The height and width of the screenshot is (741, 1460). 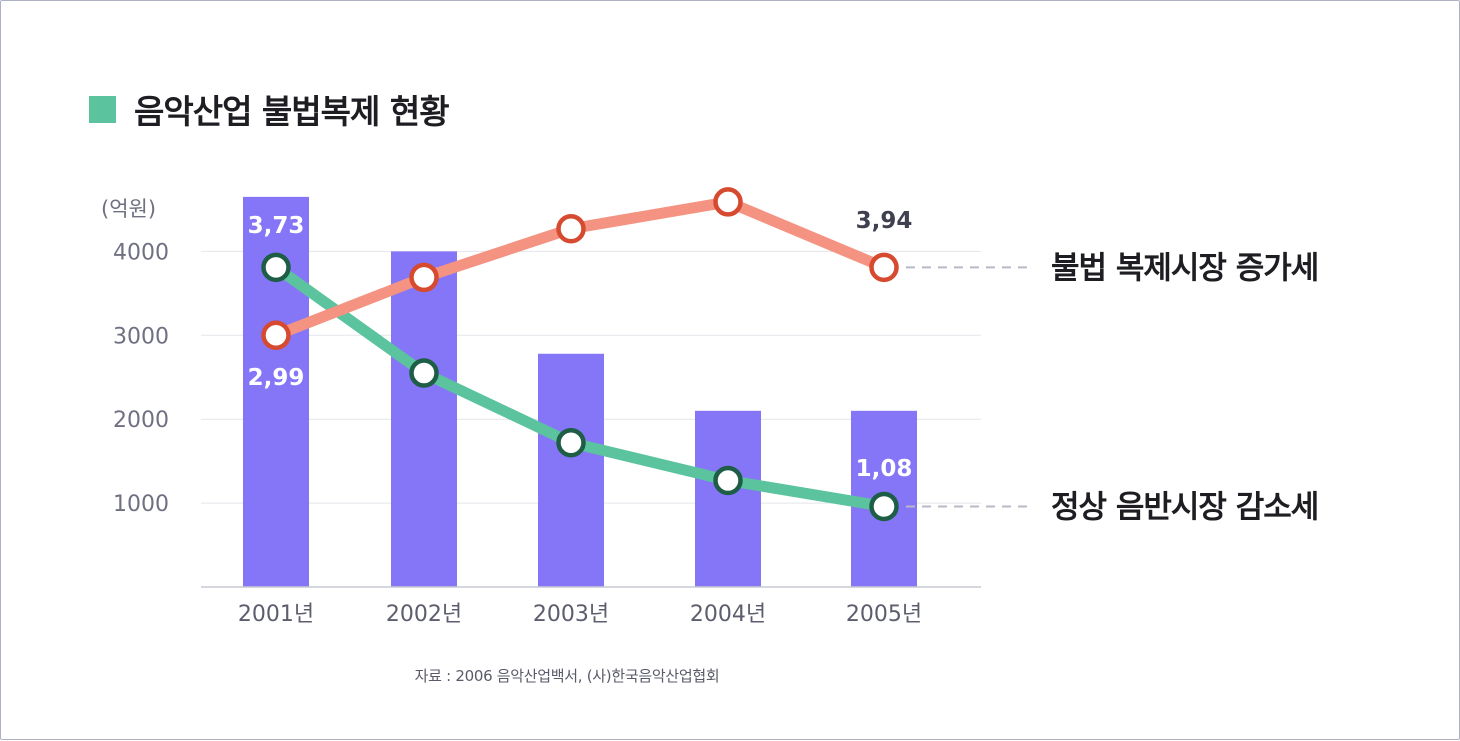 I want to click on title-square-icon, so click(x=102, y=109).